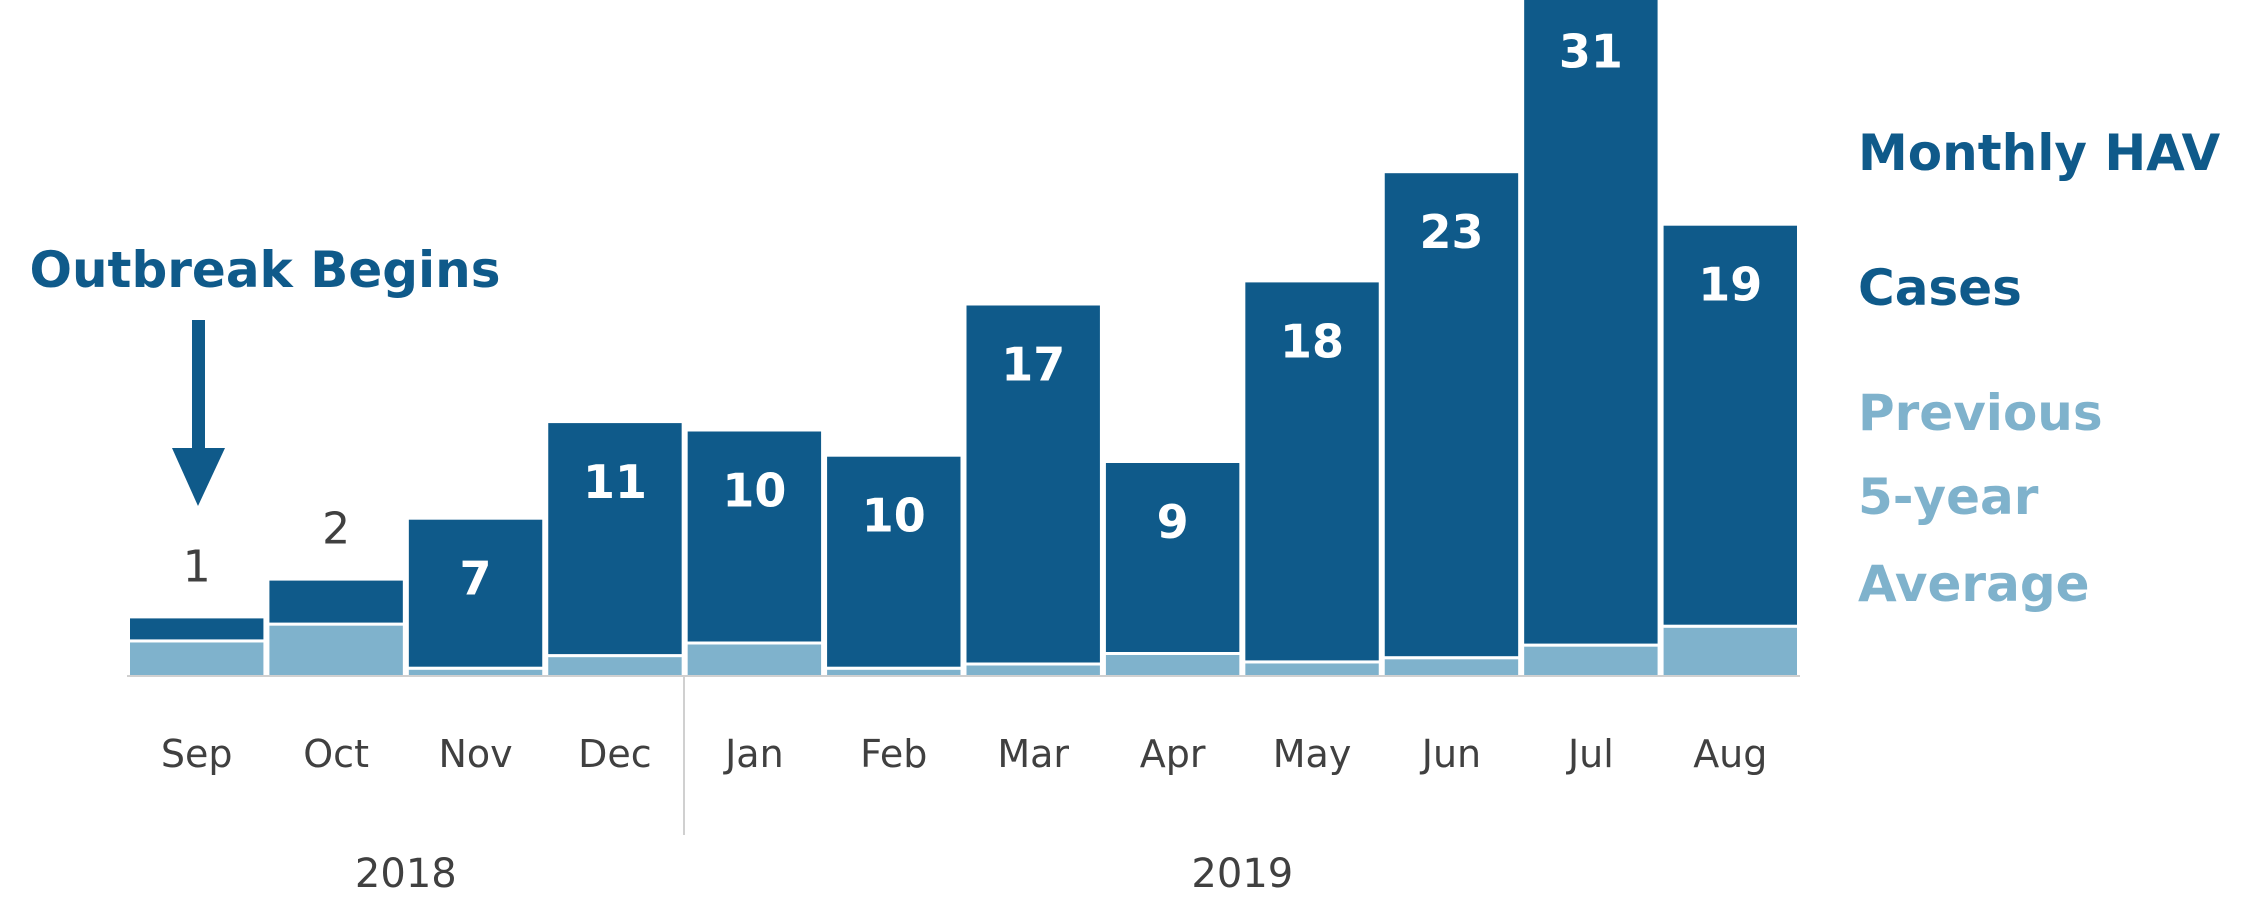 This screenshot has height=901, width=2262. I want to click on bar-separator-oct, so click(336, 624).